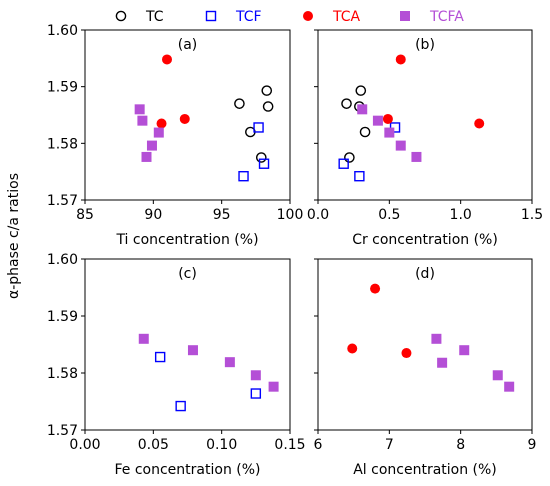  Describe the element at coordinates (289, 445) in the screenshot. I see `x-tick-label: 0.15` at that location.